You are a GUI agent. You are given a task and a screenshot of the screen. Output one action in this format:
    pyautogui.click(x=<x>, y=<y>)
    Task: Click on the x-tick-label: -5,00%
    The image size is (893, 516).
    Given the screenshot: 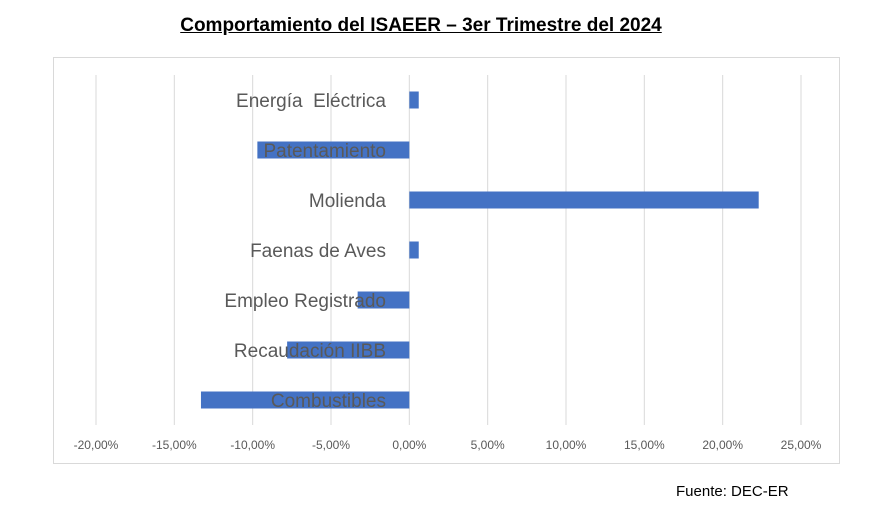 What is the action you would take?
    pyautogui.click(x=331, y=445)
    